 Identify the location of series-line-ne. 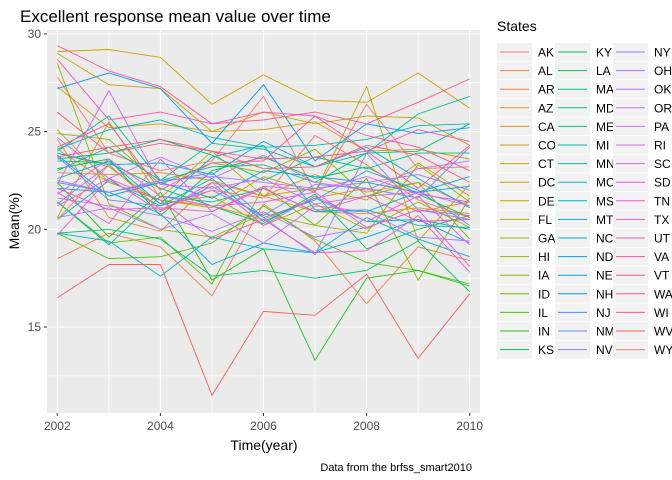
(263, 176).